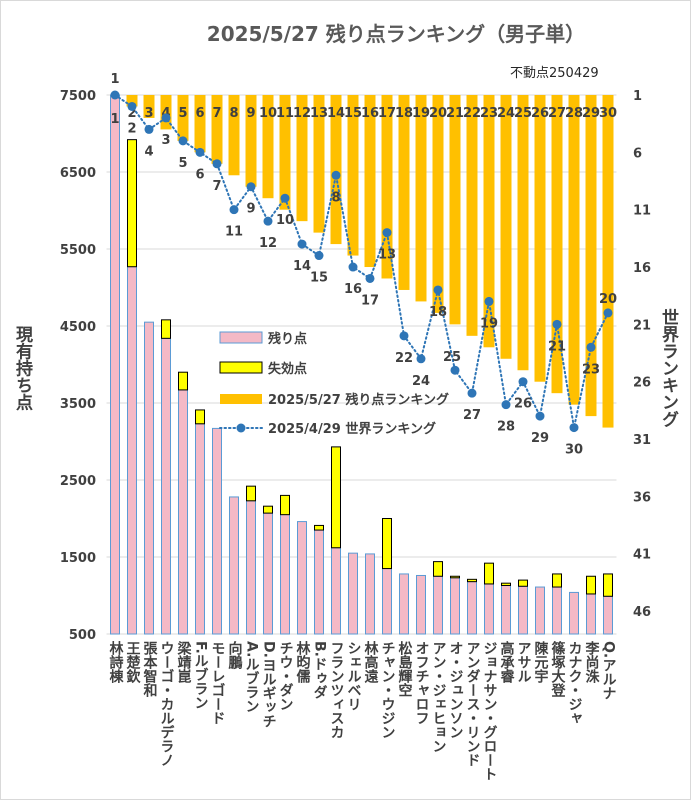 Image resolution: width=691 pixels, height=800 pixels. Describe the element at coordinates (591, 369) in the screenshot. I see `world-ranking-label: 23` at that location.